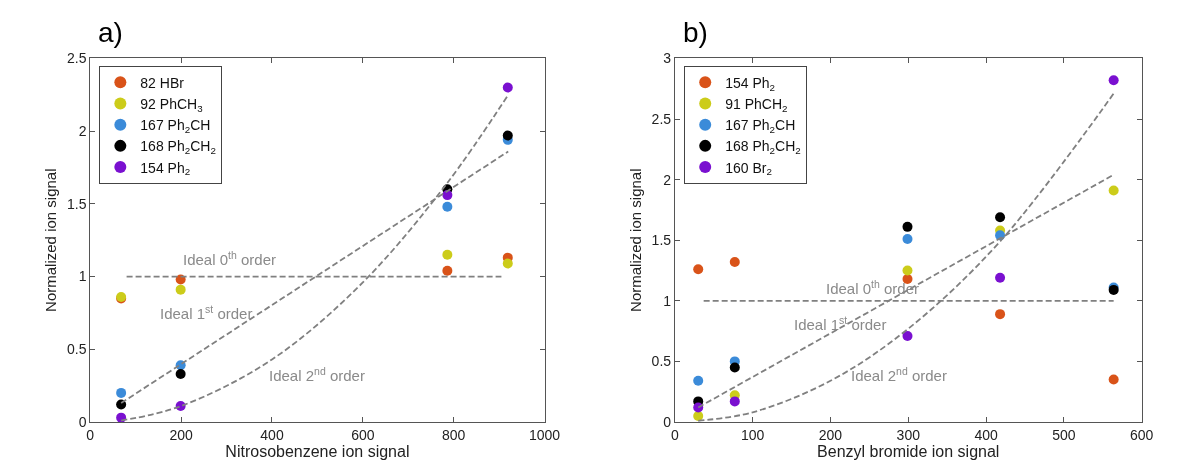  Describe the element at coordinates (752, 434) in the screenshot. I see `x-tick-label: 100` at that location.